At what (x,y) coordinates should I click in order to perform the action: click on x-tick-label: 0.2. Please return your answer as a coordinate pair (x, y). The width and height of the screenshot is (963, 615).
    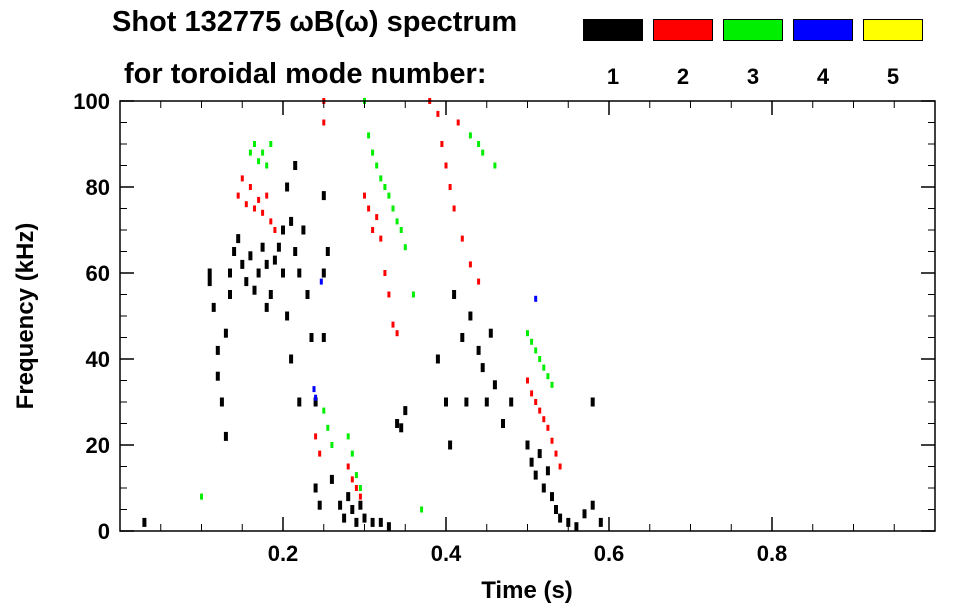
    Looking at the image, I should click on (283, 553).